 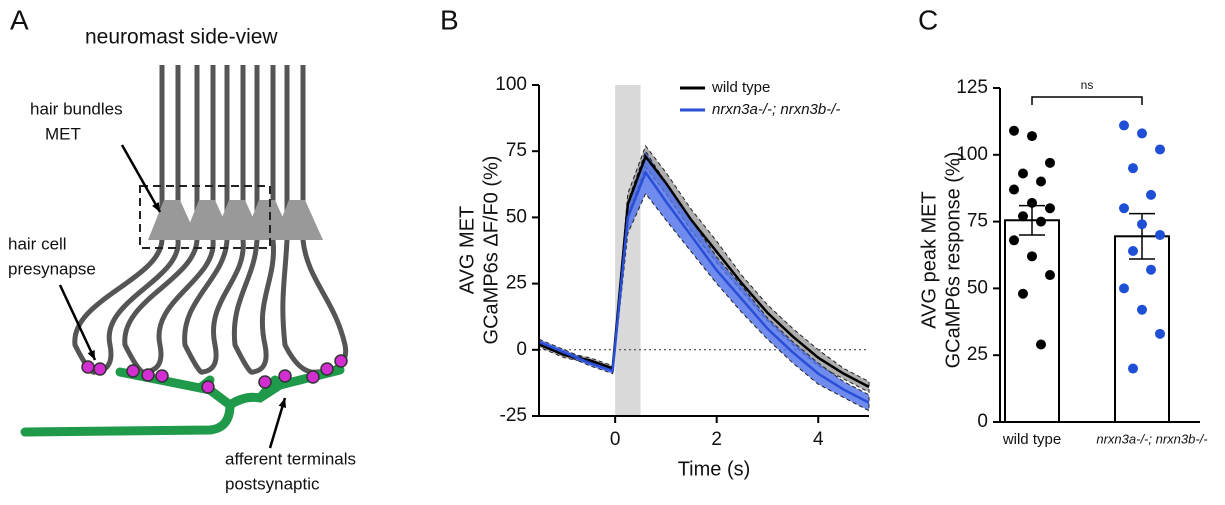 I want to click on diagram-title: neuromast side-view, so click(x=181, y=37).